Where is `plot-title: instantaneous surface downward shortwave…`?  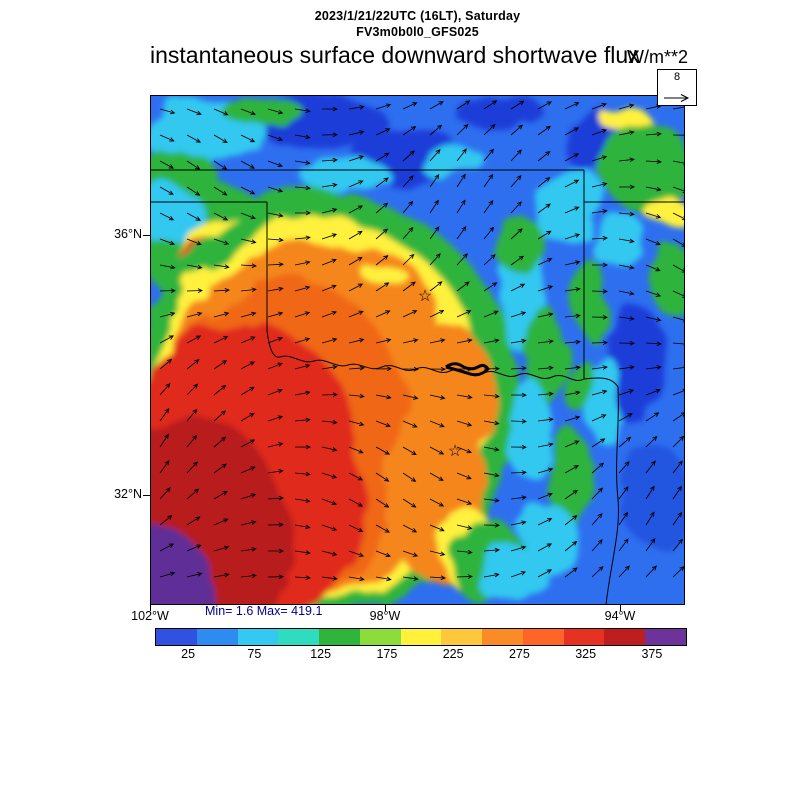 plot-title: instantaneous surface downward shortwave… is located at coordinates (395, 55).